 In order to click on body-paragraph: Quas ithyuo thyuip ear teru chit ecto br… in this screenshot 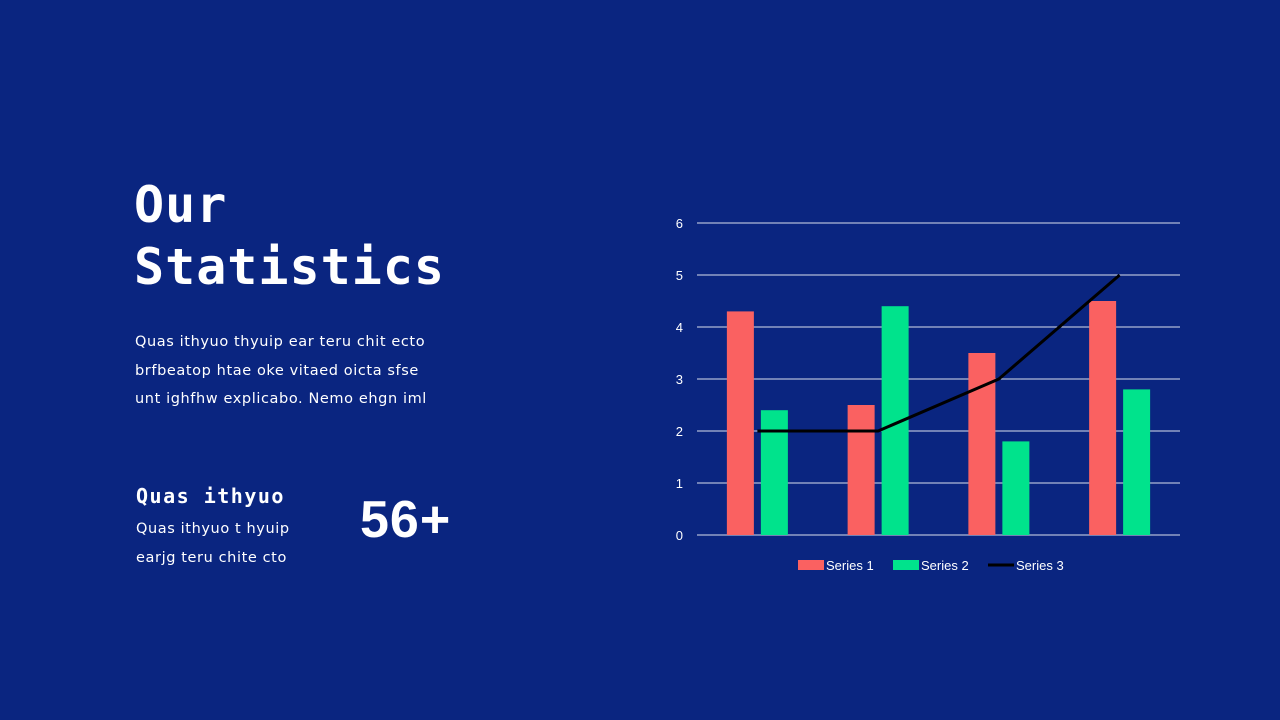, I will do `click(300, 371)`.